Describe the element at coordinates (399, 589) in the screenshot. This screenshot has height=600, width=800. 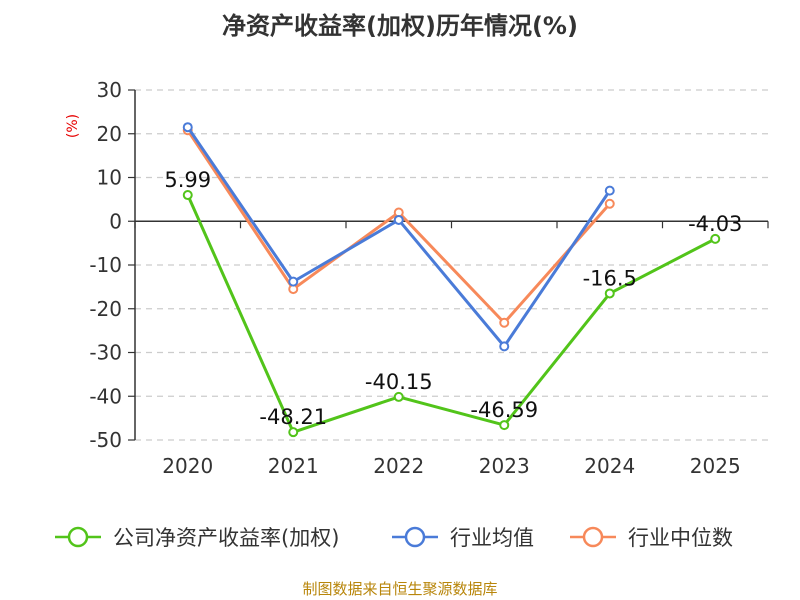
I see `source-note: 制图数据来自恒生聚源数据库` at that location.